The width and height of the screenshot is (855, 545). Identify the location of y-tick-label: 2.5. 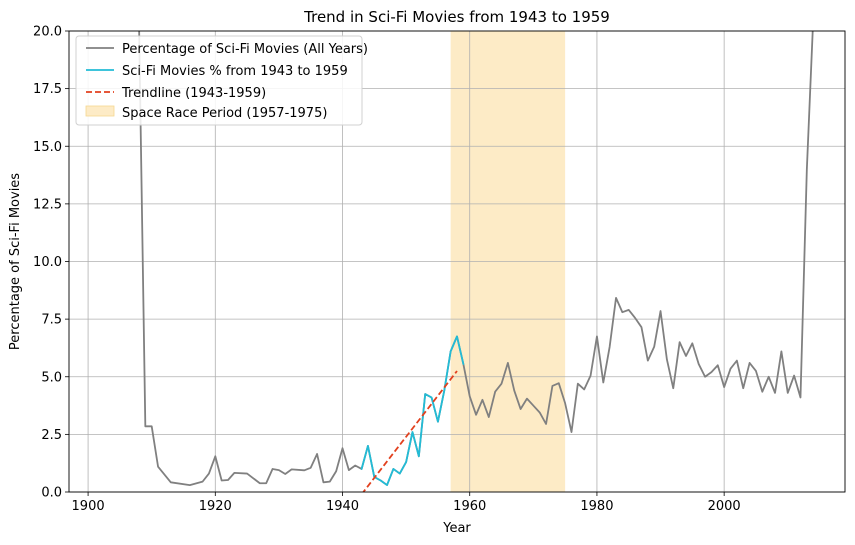
(51, 435).